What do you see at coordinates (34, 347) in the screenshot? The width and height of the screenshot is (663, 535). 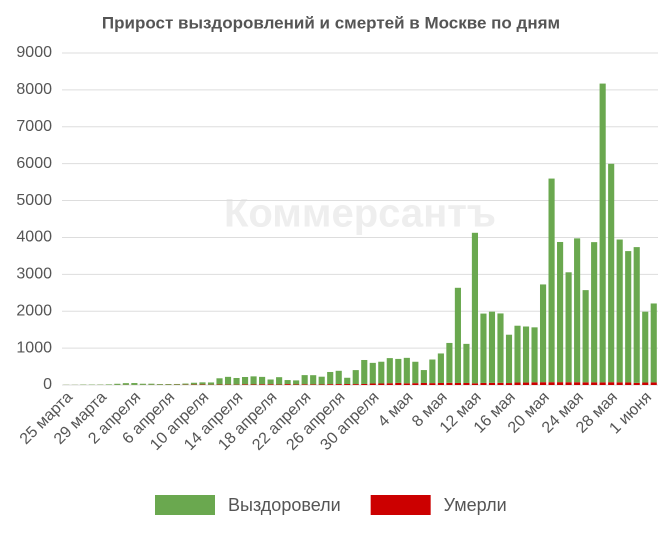 I see `y-tick-label: 1000` at bounding box center [34, 347].